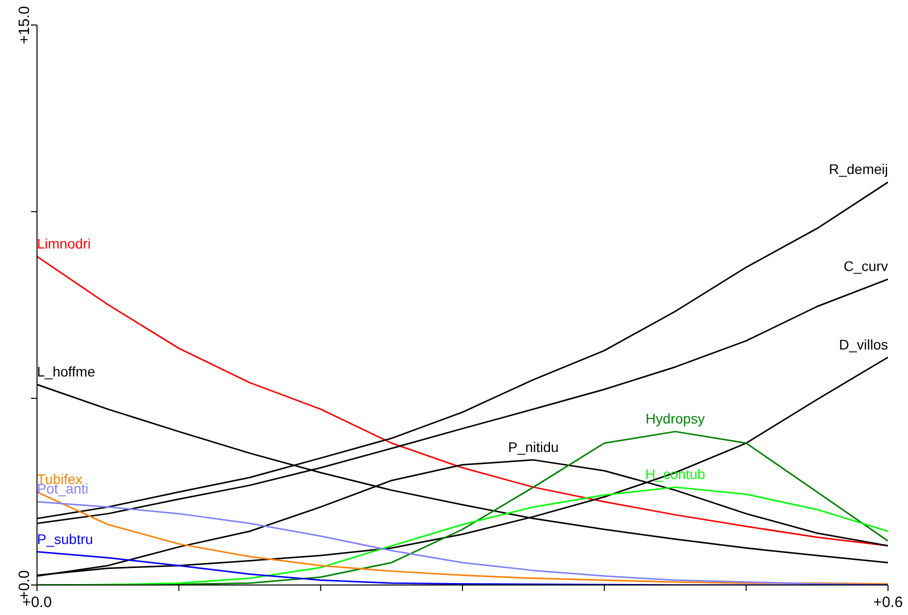 The height and width of the screenshot is (615, 908). Describe the element at coordinates (533, 446) in the screenshot. I see `series-label: P_nitidu` at that location.